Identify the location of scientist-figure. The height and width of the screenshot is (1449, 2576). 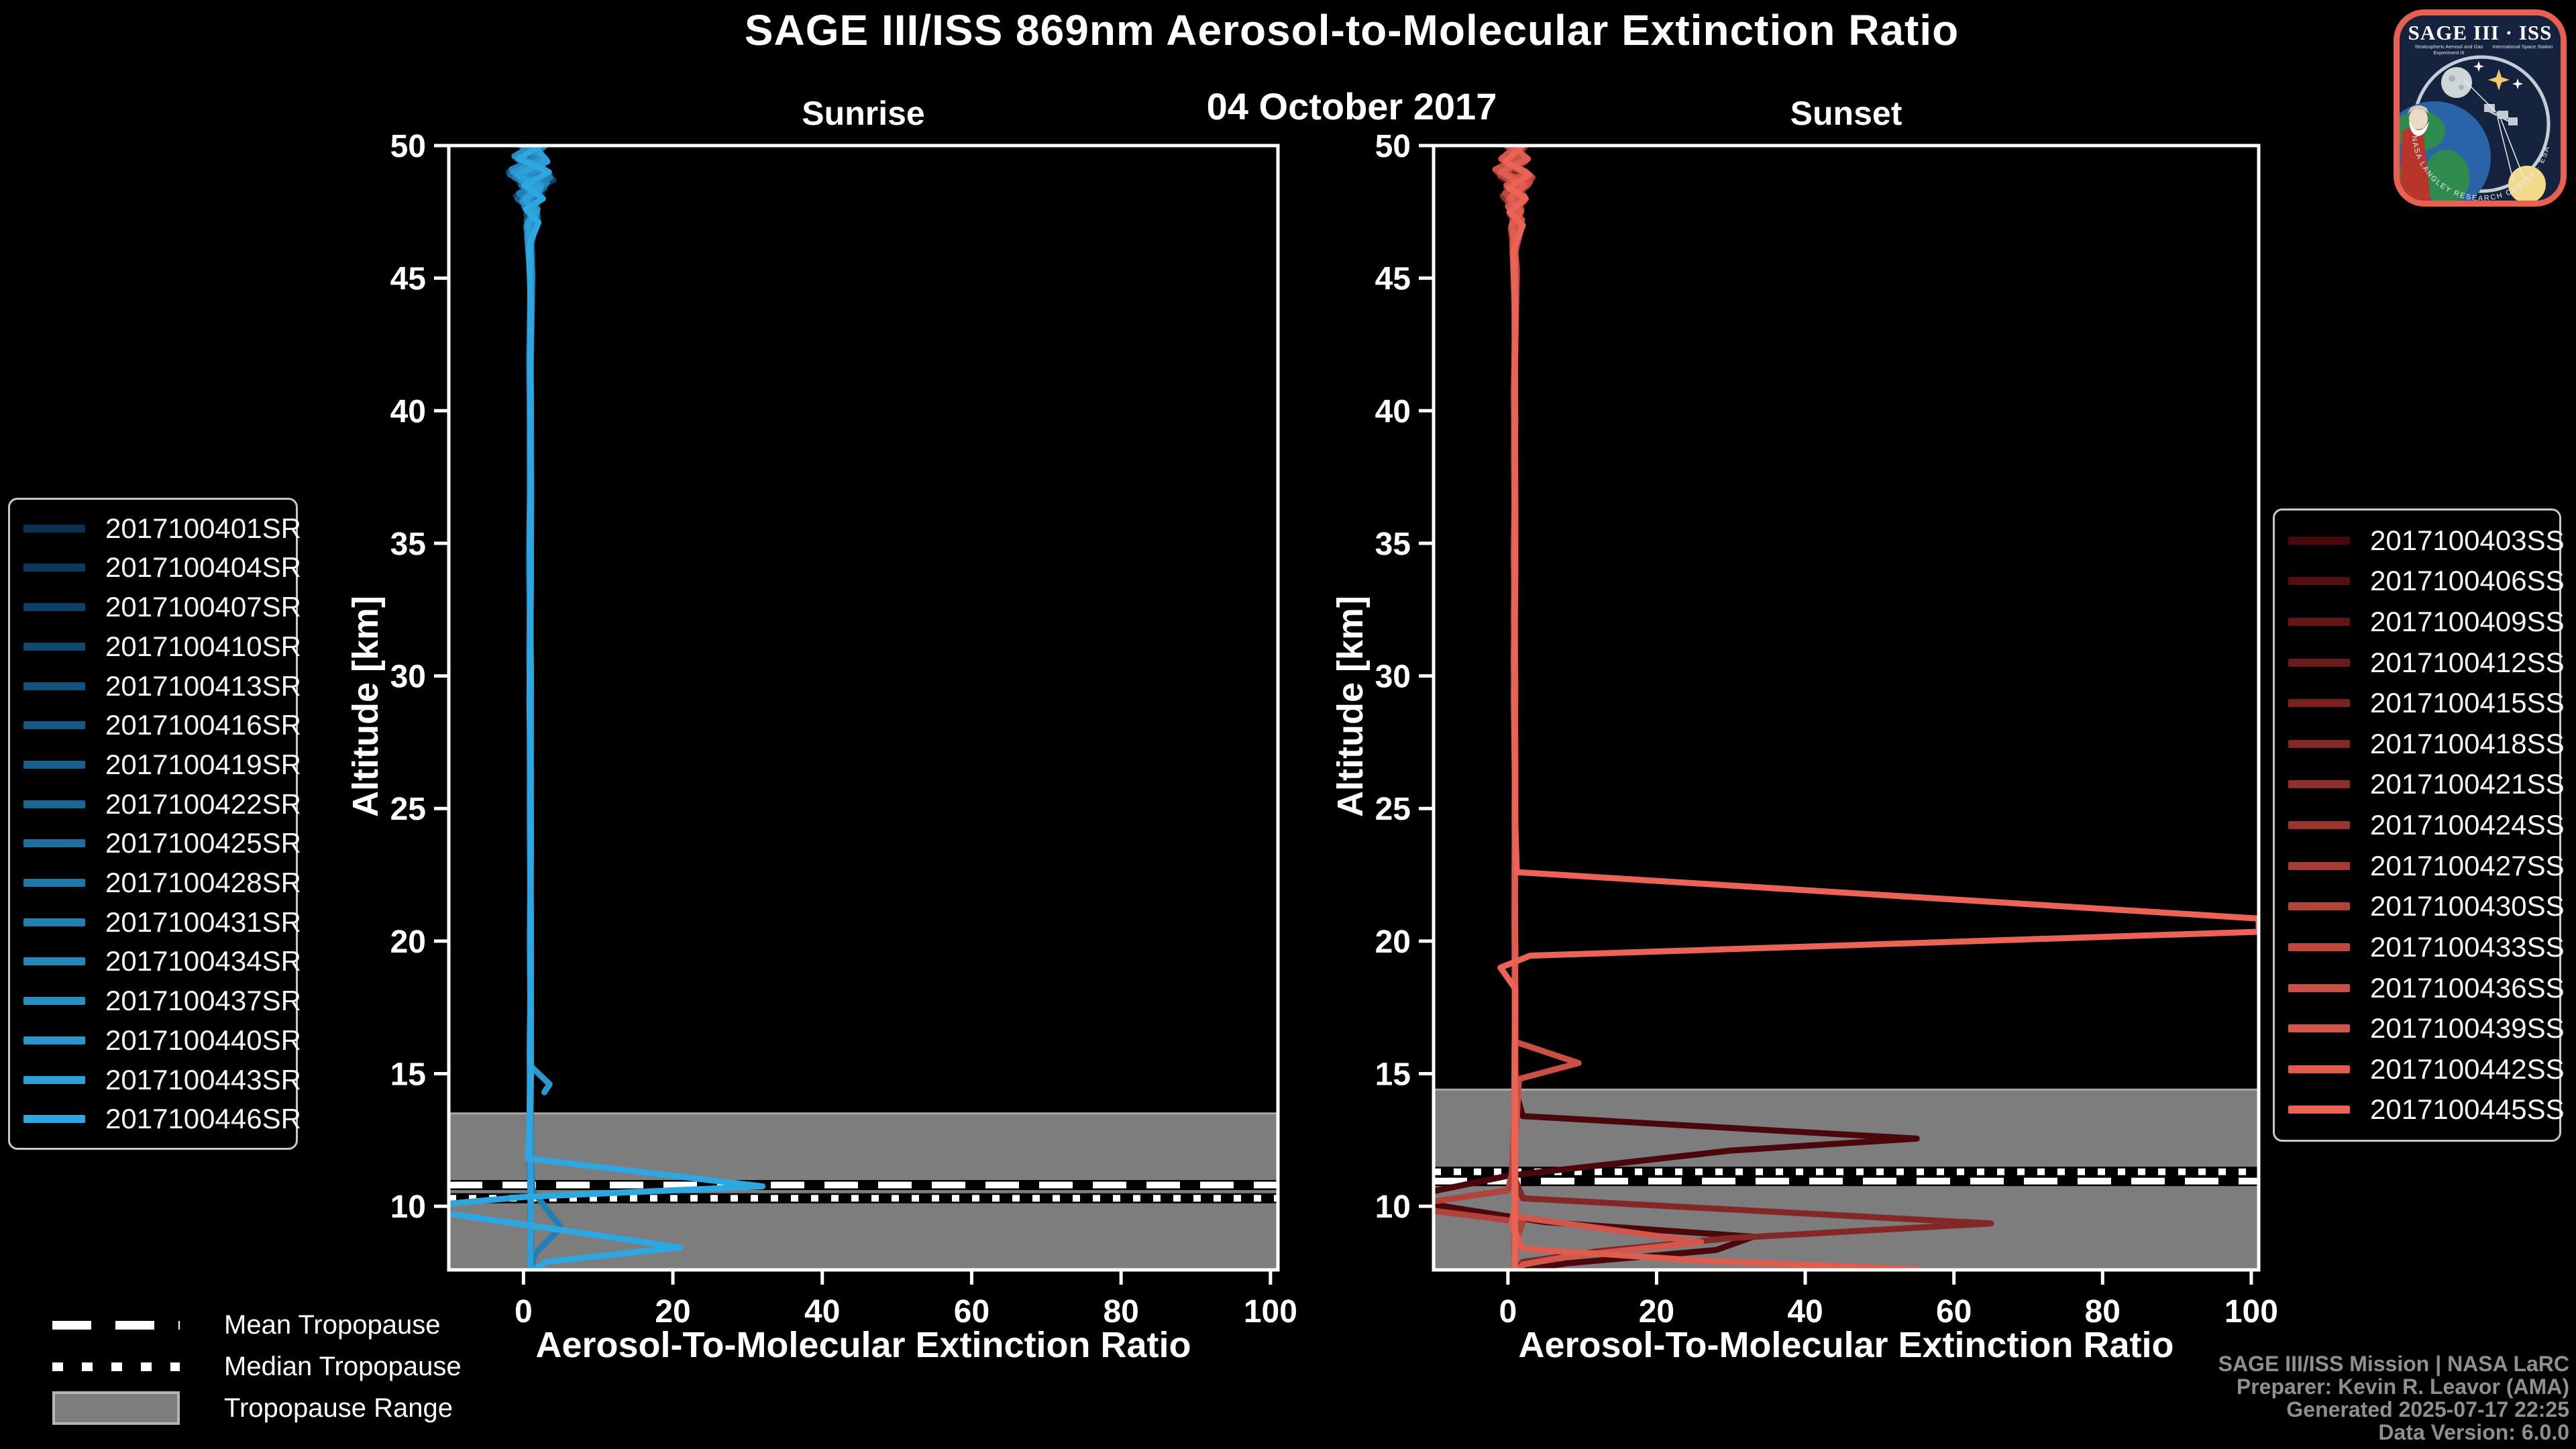
(2415, 153).